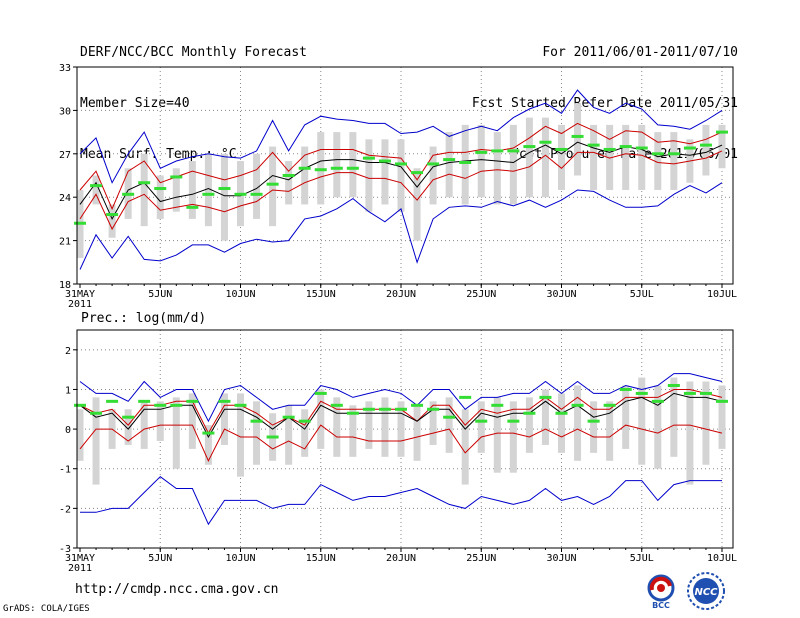  Describe the element at coordinates (68, 390) in the screenshot. I see `y-tick-label: 1` at that location.